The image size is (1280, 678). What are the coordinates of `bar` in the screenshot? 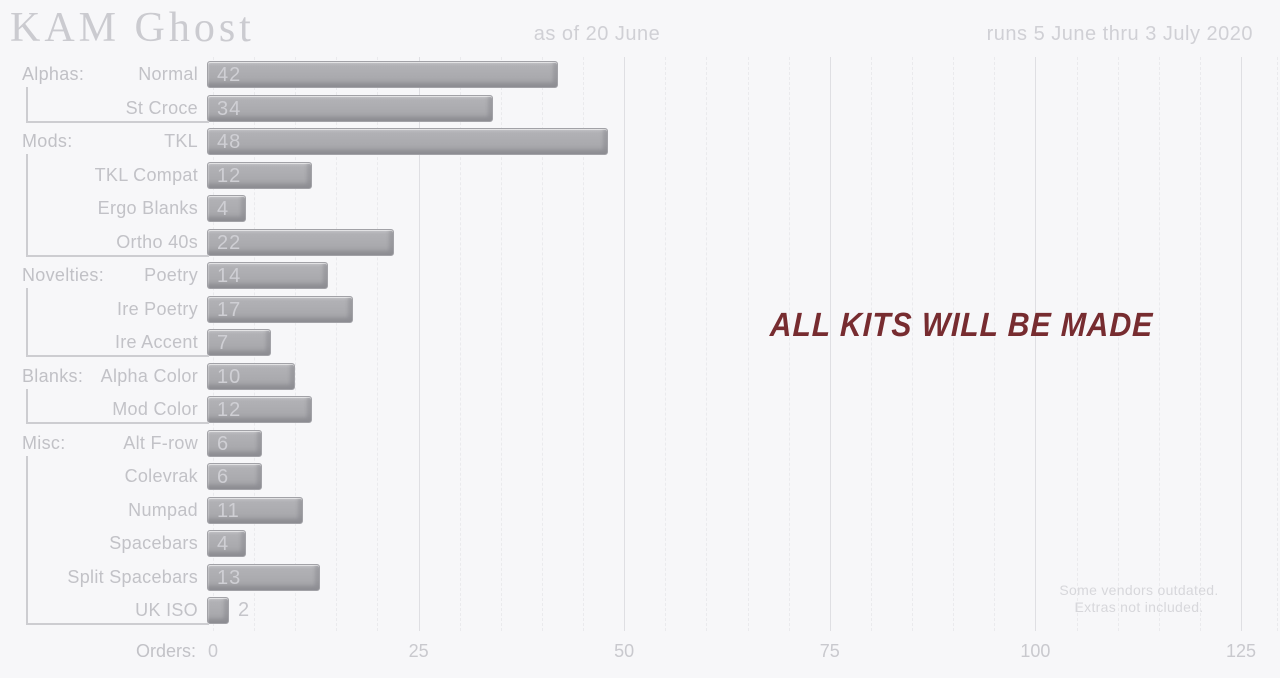 It's located at (218, 611).